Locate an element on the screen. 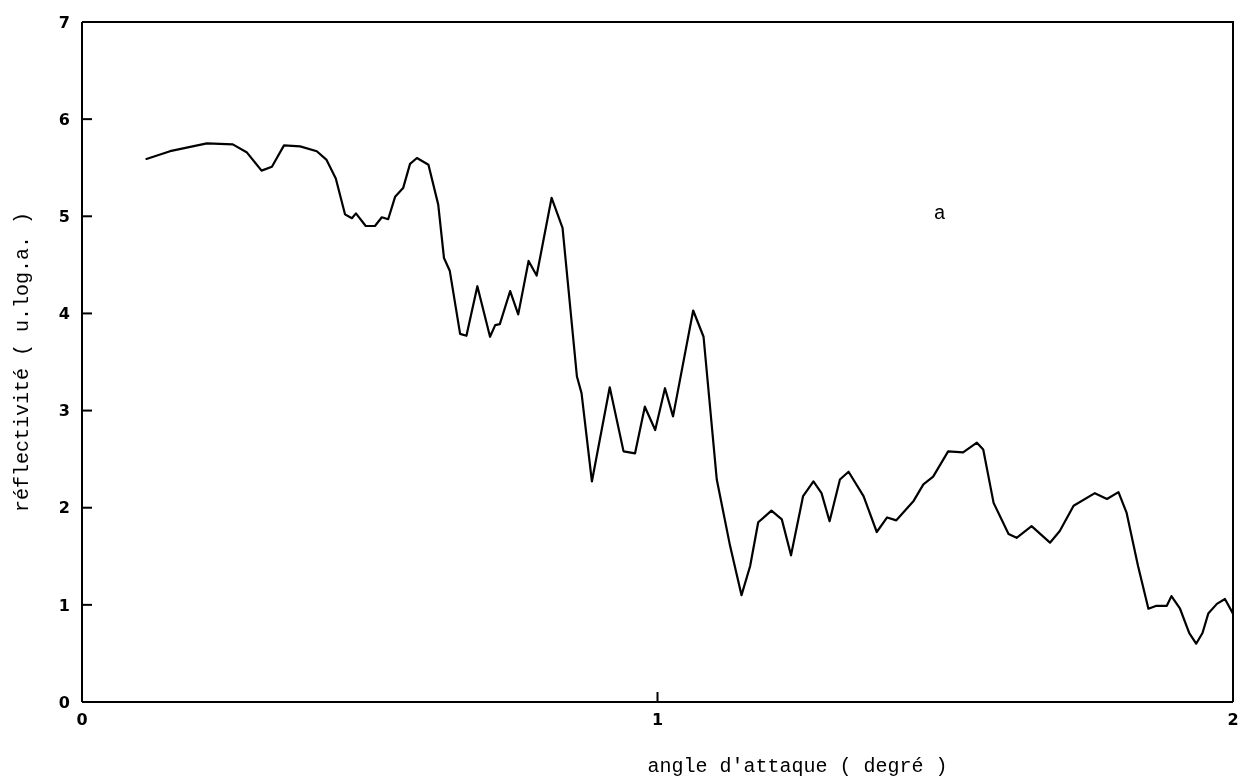 This screenshot has width=1248, height=781. y-axis-title: réflectivité ( u.log.a. ) is located at coordinates (23, 362).